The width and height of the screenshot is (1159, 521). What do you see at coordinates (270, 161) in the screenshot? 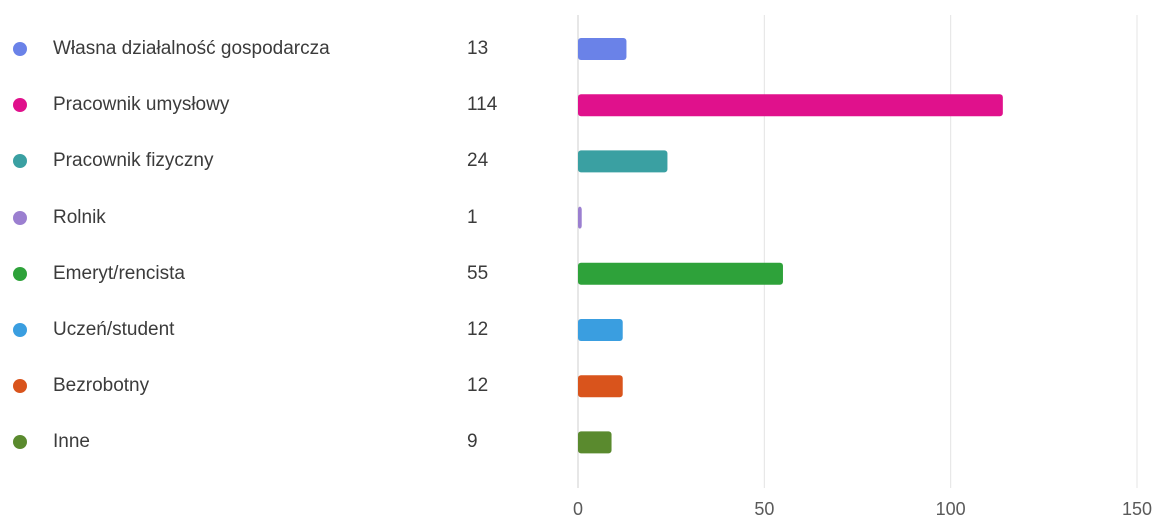
I see `legend-item-pracownik-fizyczny: Pracownik fizyczny 24` at bounding box center [270, 161].